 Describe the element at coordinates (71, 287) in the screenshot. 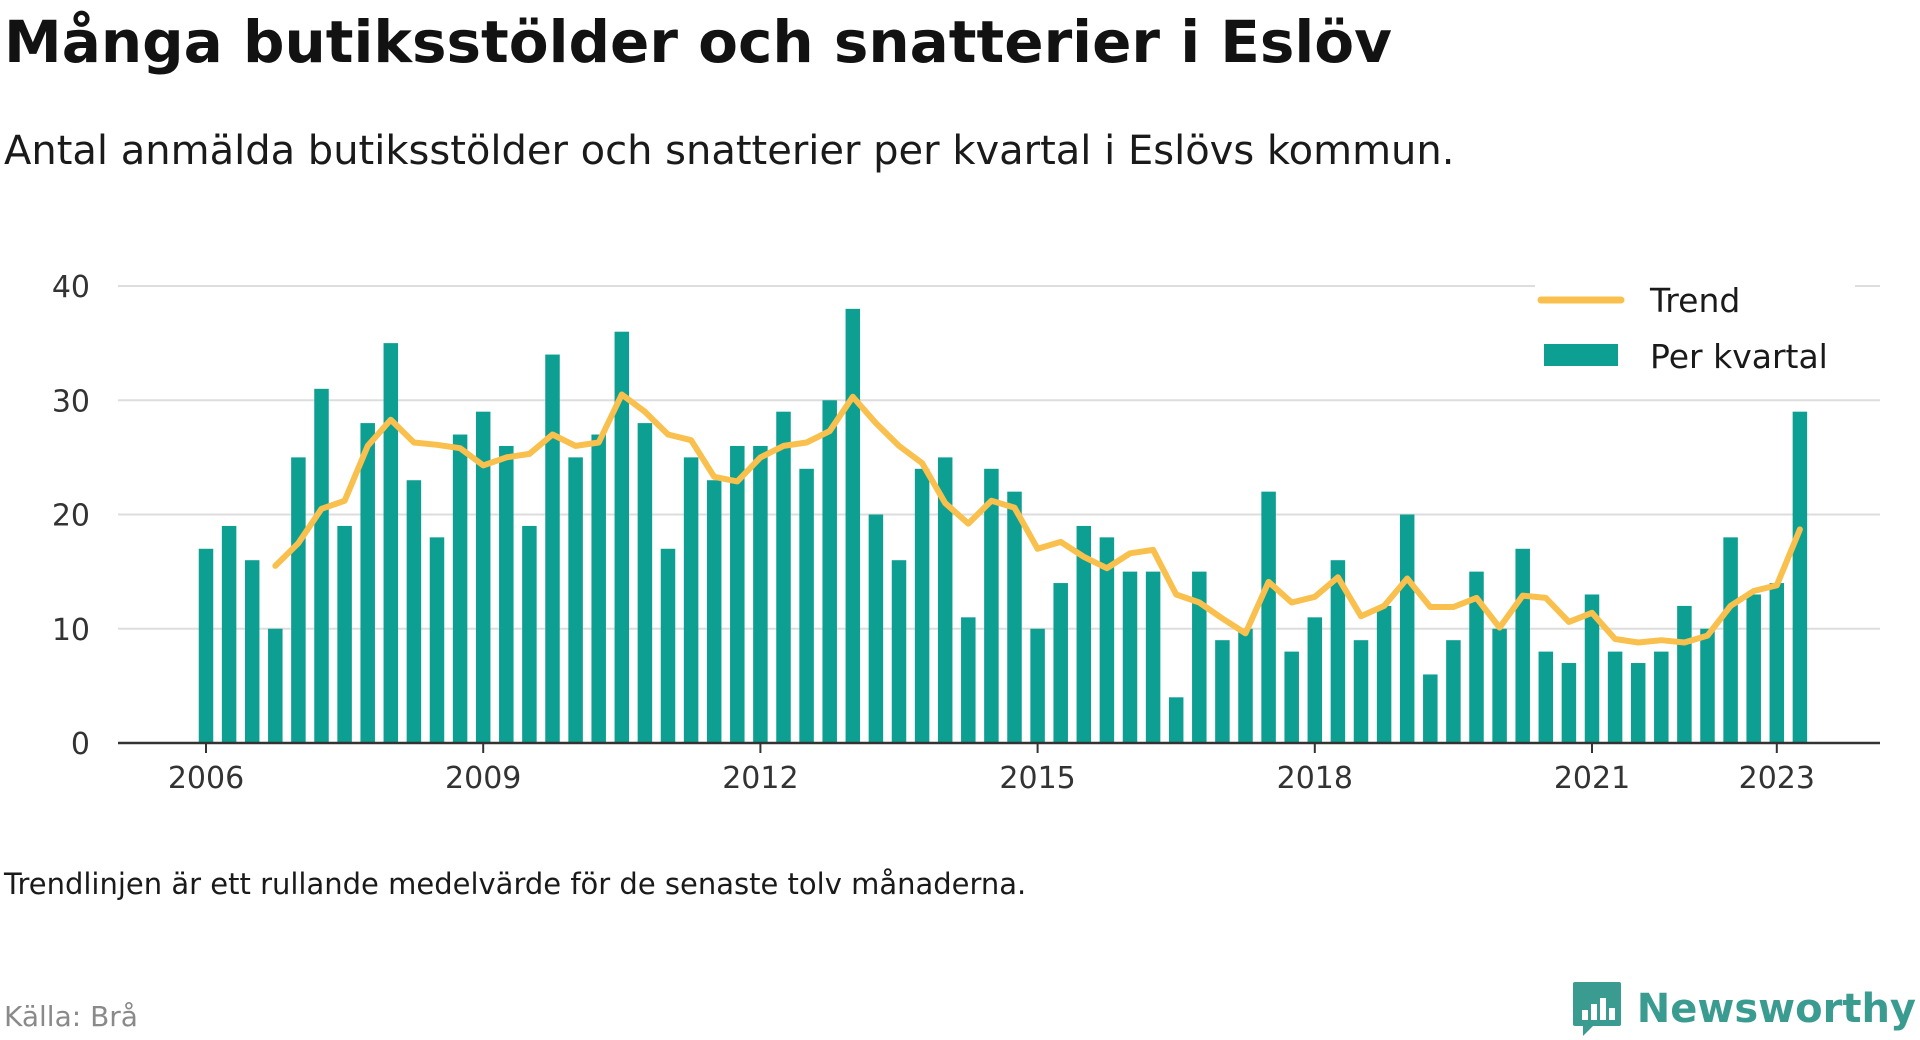

I see `y-tick-label: 40` at that location.